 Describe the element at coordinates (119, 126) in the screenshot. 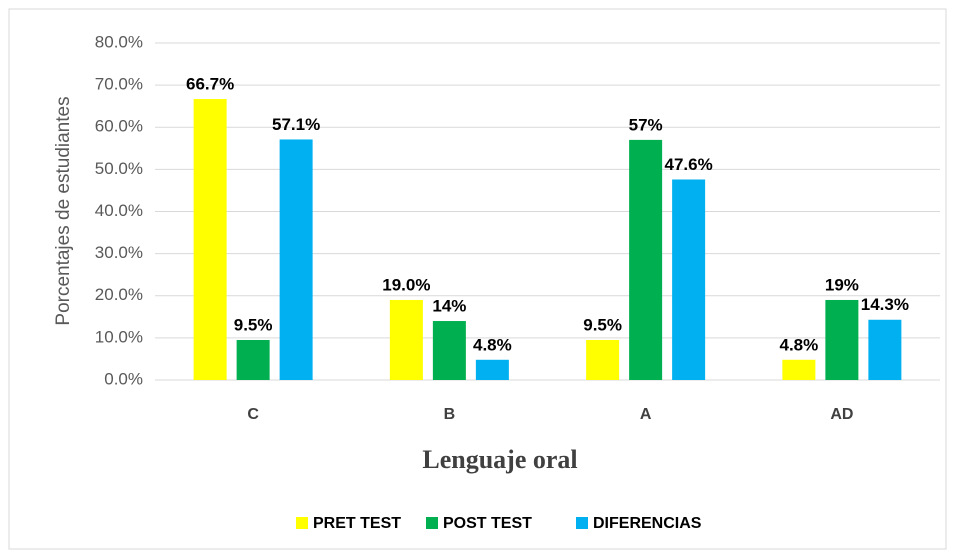

I see `y-tick-label: 60.0%` at that location.